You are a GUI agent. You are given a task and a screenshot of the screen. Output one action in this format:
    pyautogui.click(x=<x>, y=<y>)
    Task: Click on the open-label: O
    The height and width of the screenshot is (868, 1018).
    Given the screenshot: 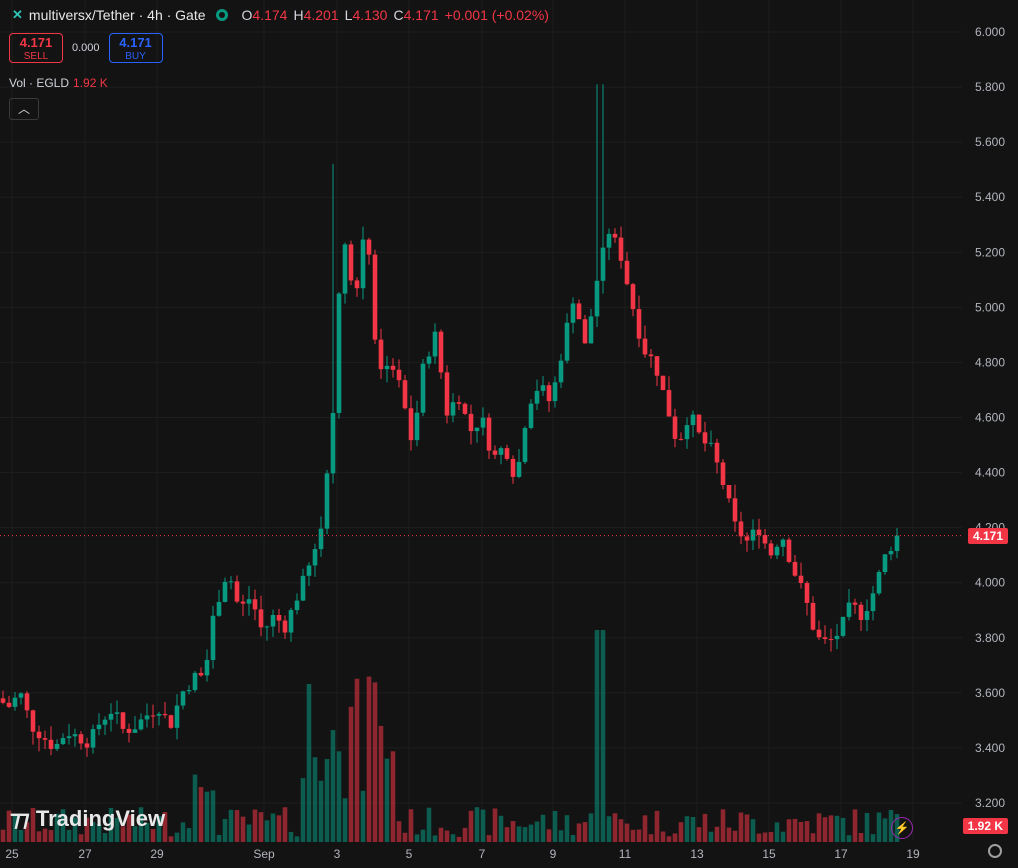 What is the action you would take?
    pyautogui.click(x=247, y=15)
    